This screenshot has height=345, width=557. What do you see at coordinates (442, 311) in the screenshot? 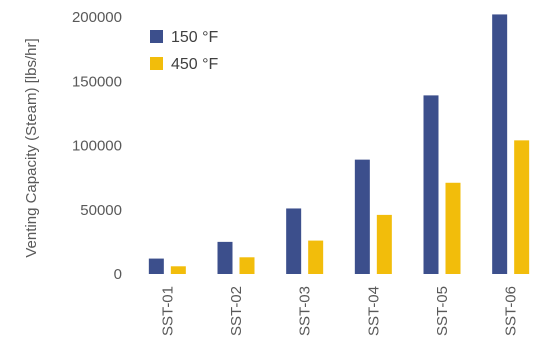
I see `x-tick-label: SST-05` at bounding box center [442, 311].